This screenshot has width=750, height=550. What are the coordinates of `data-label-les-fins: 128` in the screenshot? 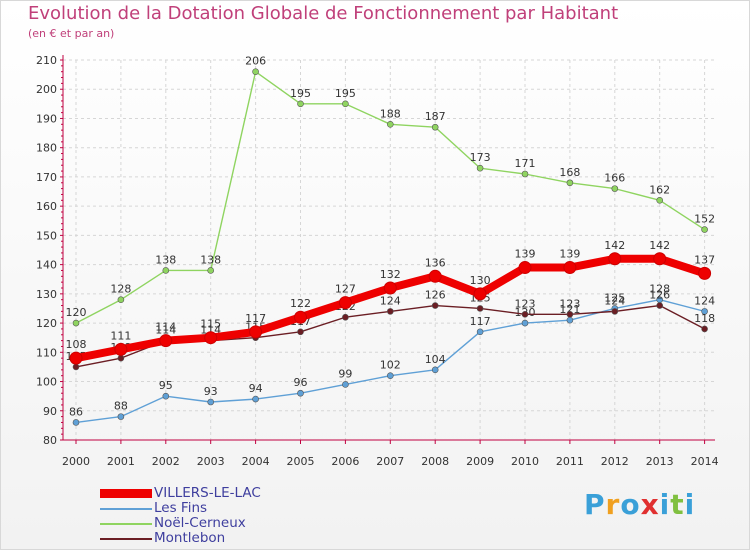 It's located at (659, 289).